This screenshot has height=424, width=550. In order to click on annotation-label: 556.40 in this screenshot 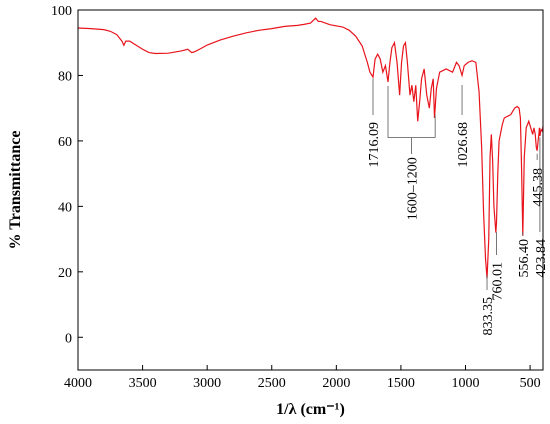, I will do `click(524, 258)`.